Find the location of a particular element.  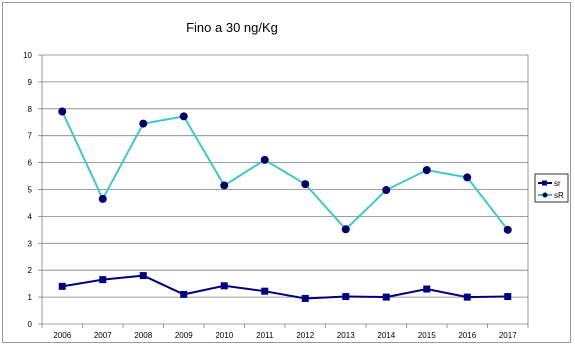

x-tick-label-2011: 2011 is located at coordinates (265, 335).